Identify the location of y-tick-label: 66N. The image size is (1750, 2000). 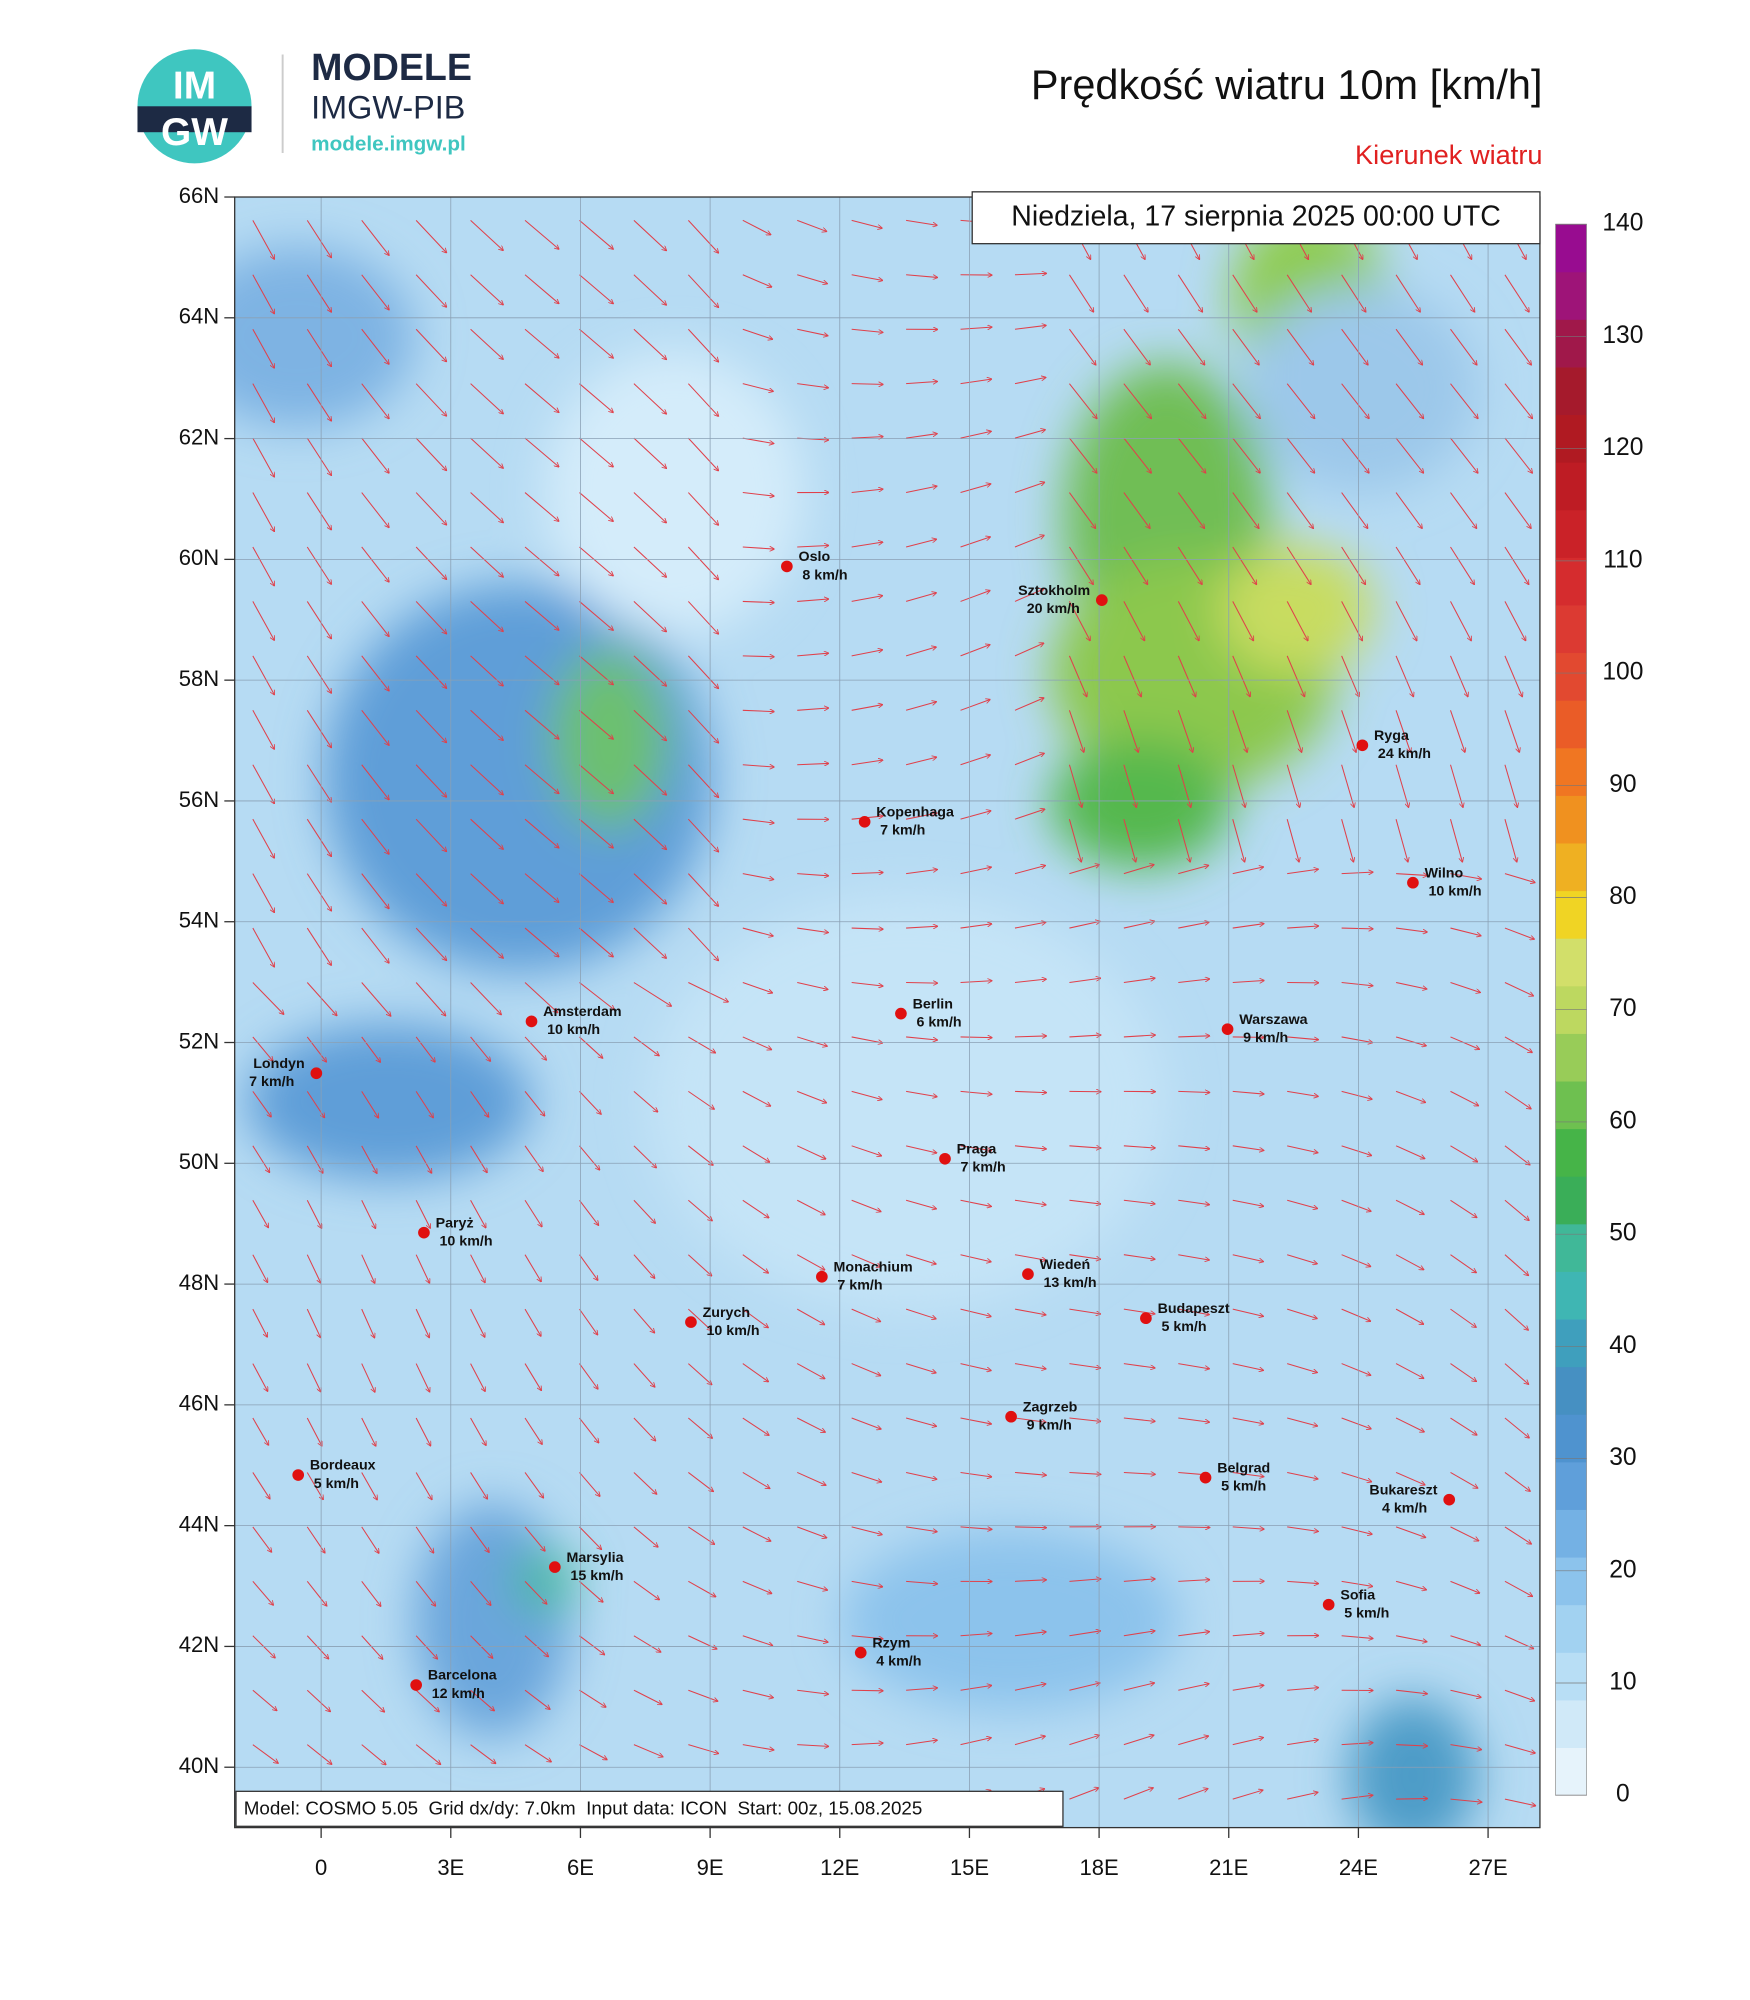
(199, 195).